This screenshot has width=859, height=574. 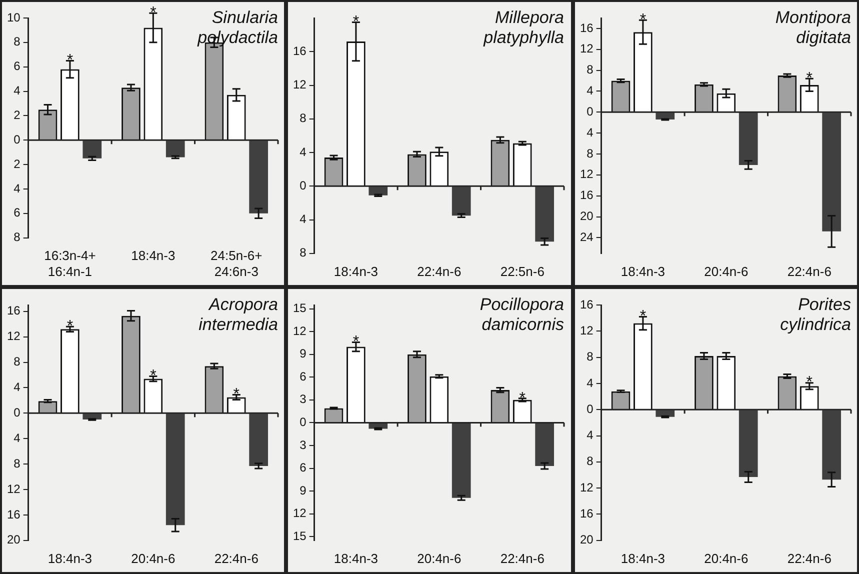 I want to click on x-tick-label: 22:5n-6, so click(x=522, y=271).